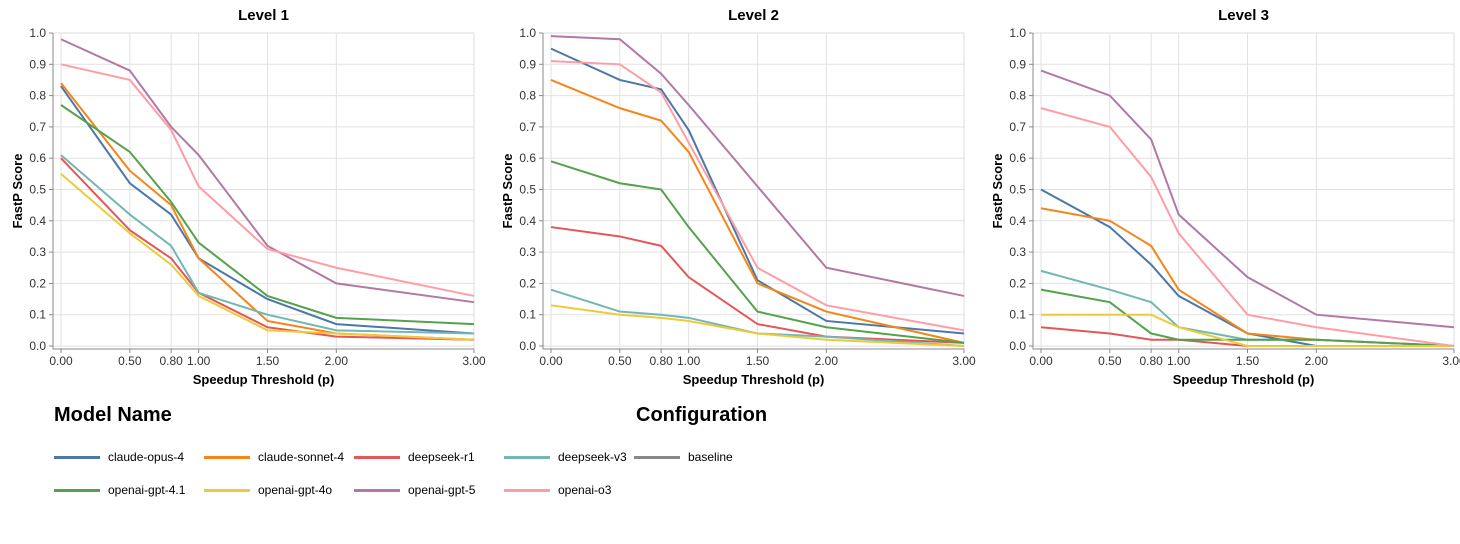 Image resolution: width=1460 pixels, height=544 pixels. I want to click on legend-item-claude-opus-4: claude-opus-4, so click(119, 457).